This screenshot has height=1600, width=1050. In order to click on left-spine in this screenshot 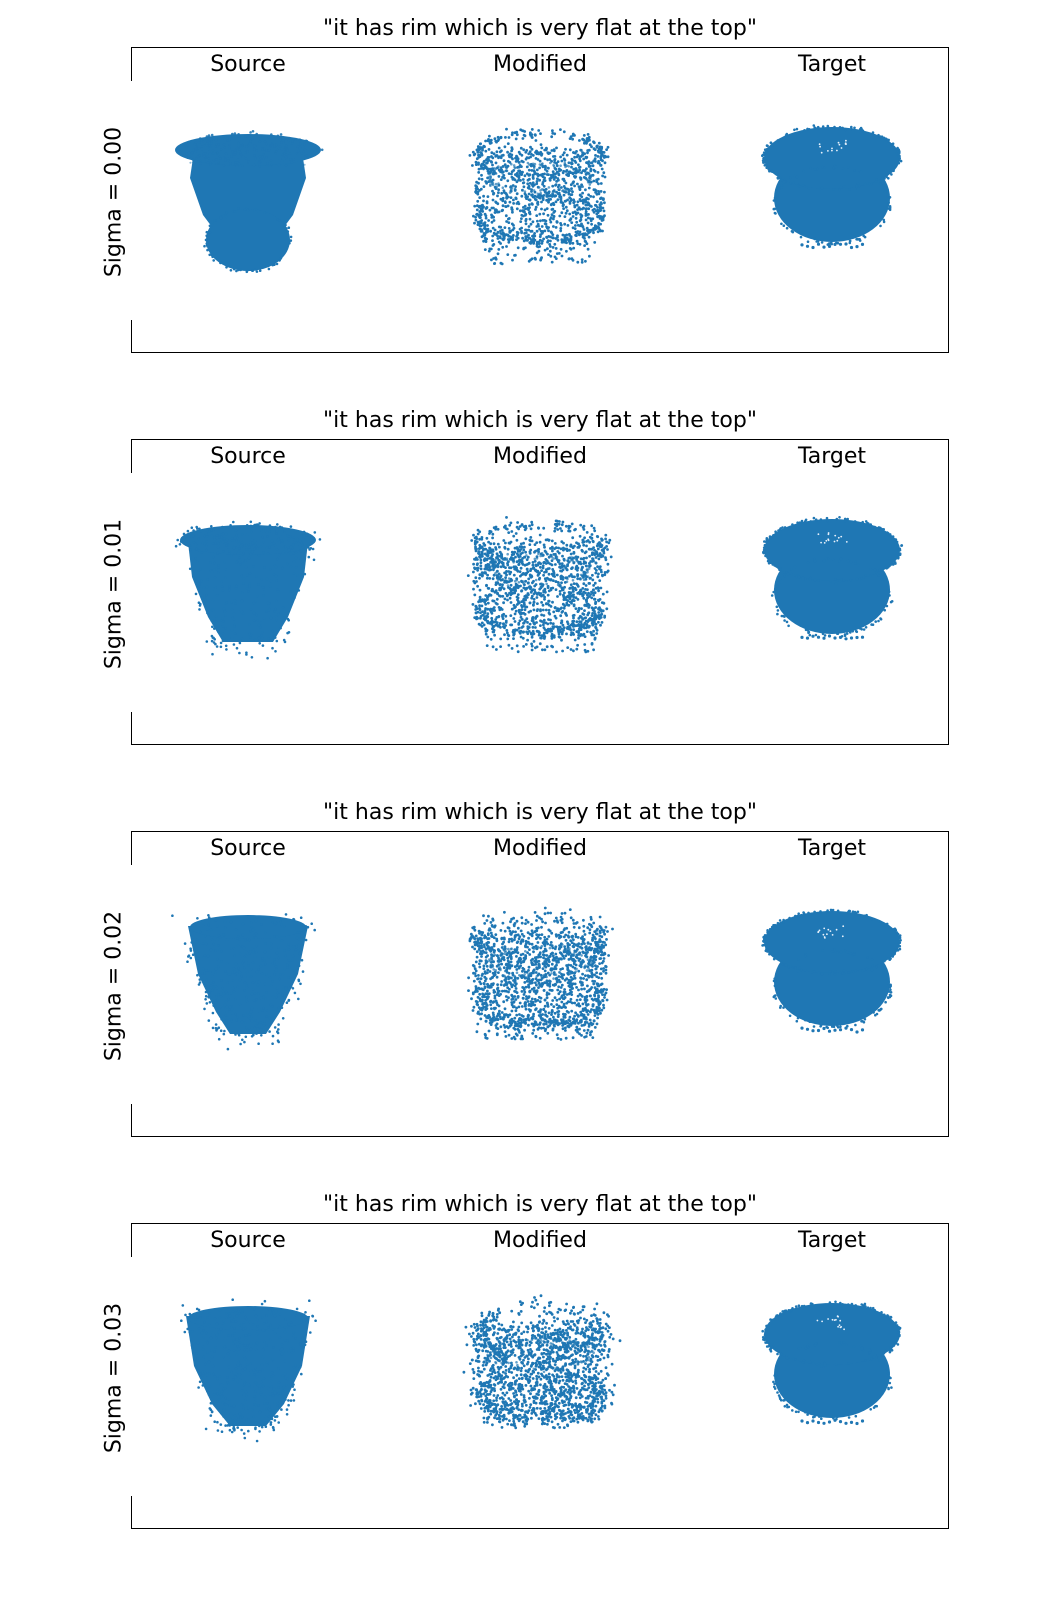, I will do `click(131, 848)`.